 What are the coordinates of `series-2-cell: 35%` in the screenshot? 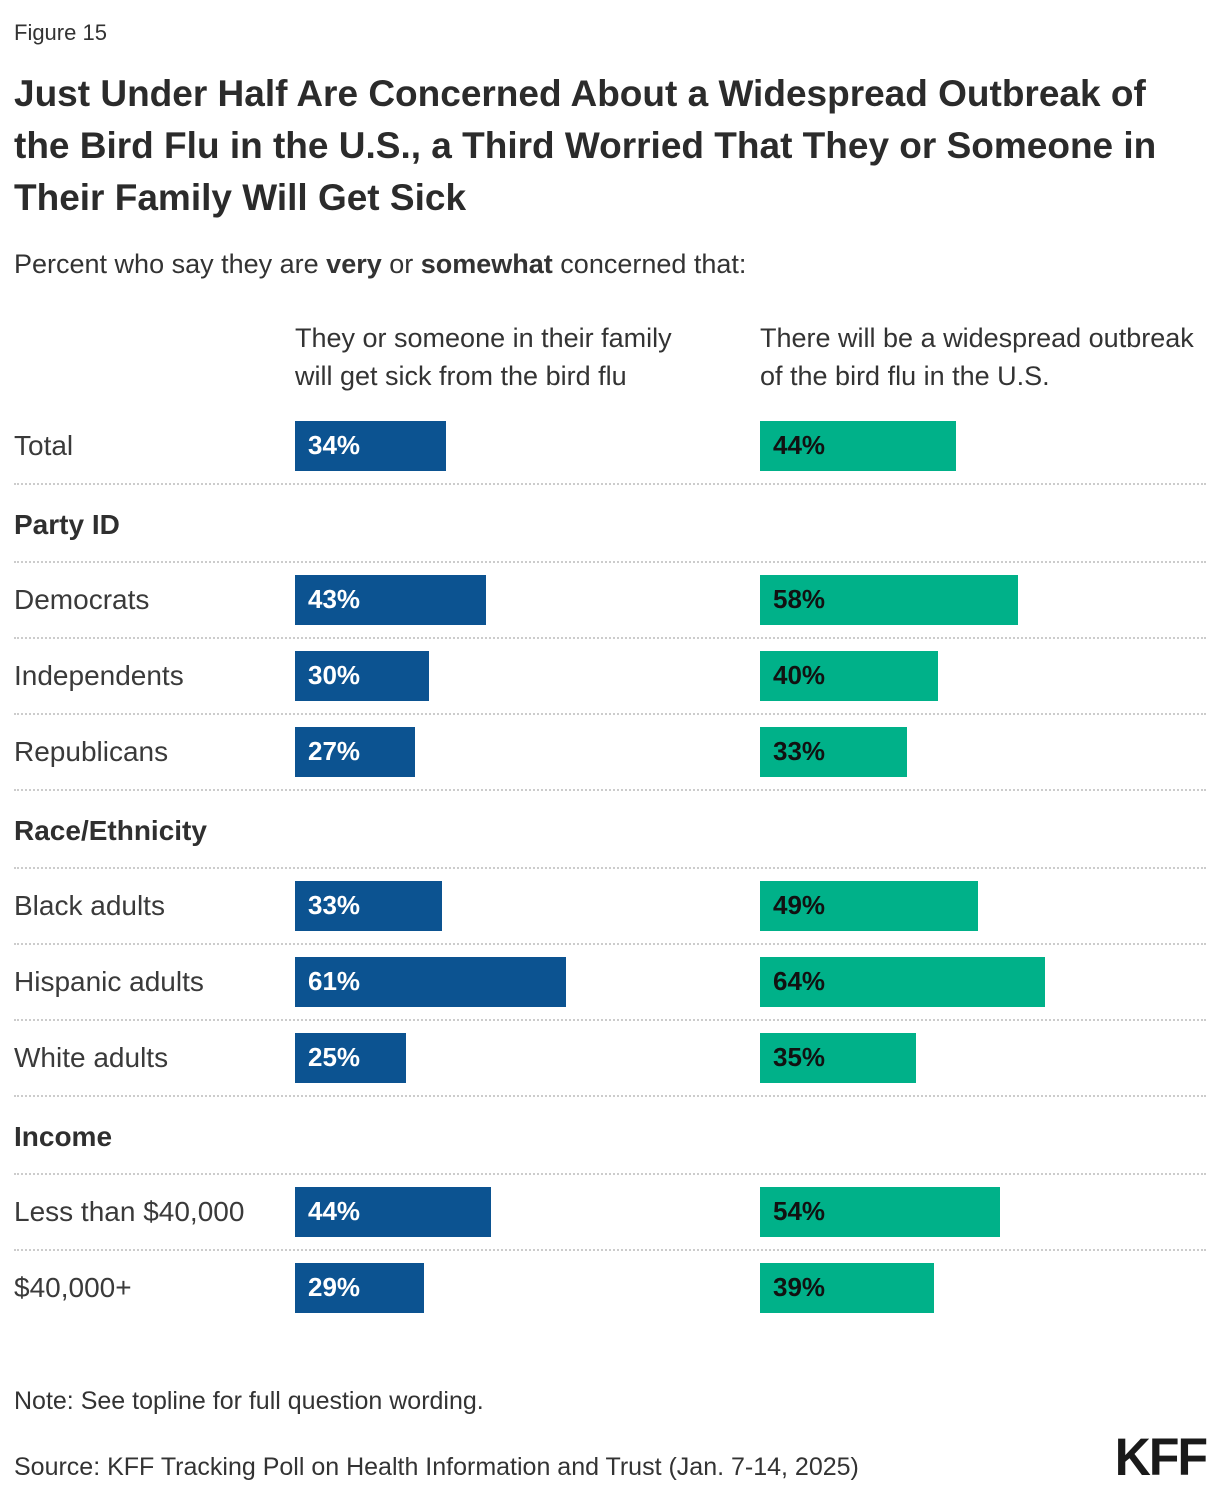 It's located at (983, 1057).